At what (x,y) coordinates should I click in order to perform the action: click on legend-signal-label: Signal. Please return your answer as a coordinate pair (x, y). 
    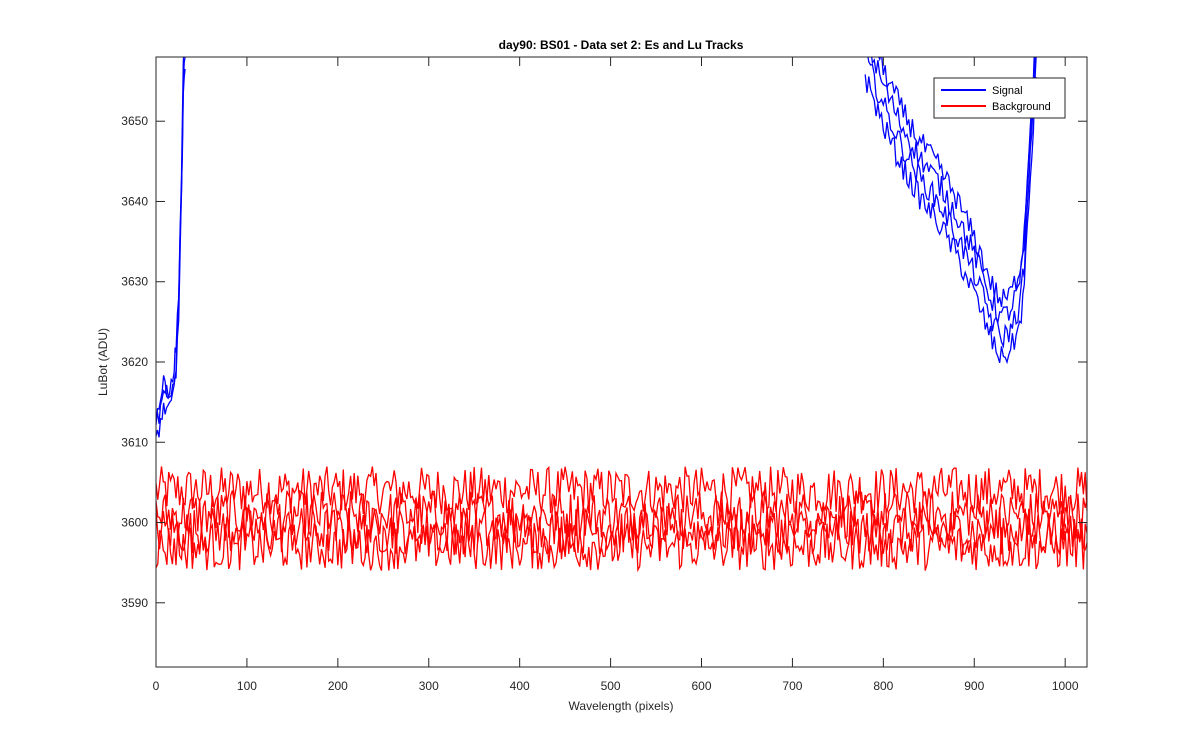
    Looking at the image, I should click on (1007, 91).